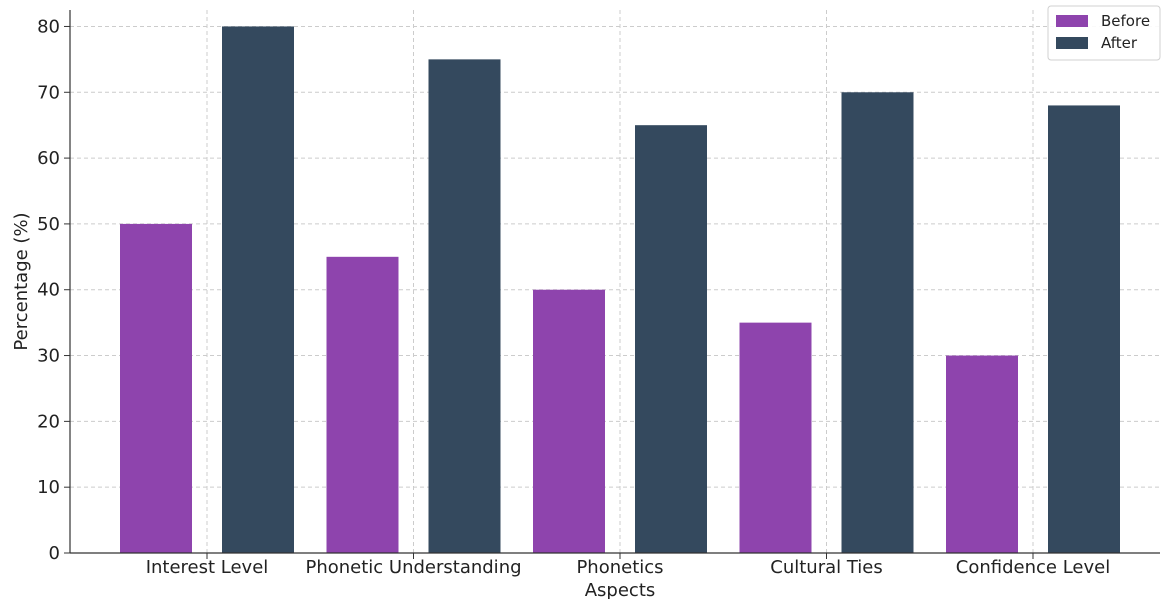 The width and height of the screenshot is (1166, 599). I want to click on y-axis-title: Percentage (%), so click(21, 281).